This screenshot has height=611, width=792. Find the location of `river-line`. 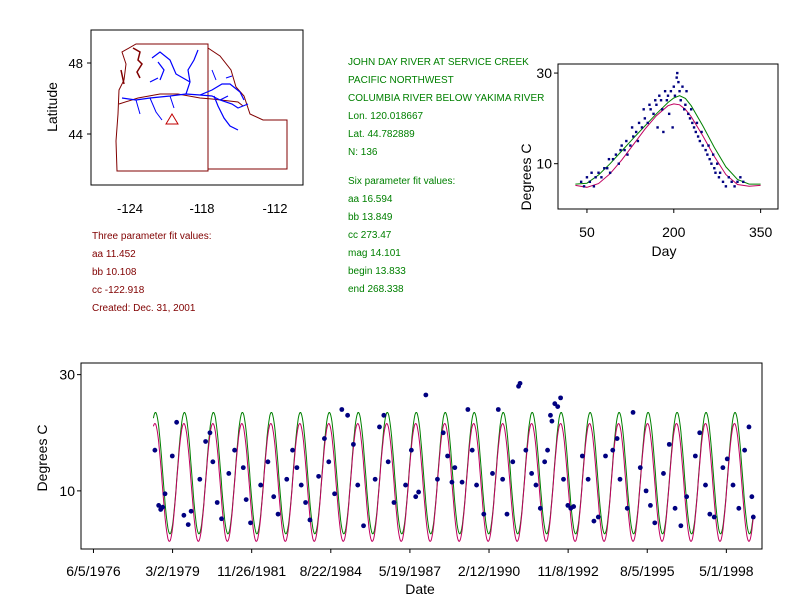

river-line is located at coordinates (222, 107).